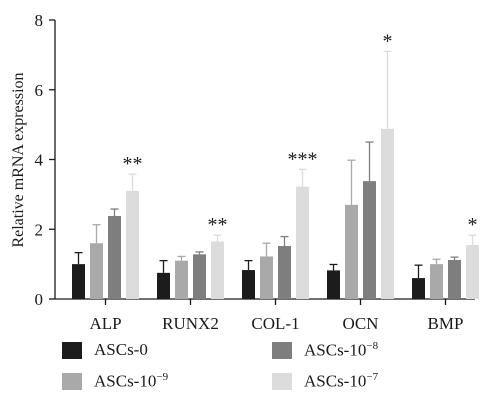  What do you see at coordinates (18, 159) in the screenshot?
I see `y-axis-label: Relative mRNA expression` at bounding box center [18, 159].